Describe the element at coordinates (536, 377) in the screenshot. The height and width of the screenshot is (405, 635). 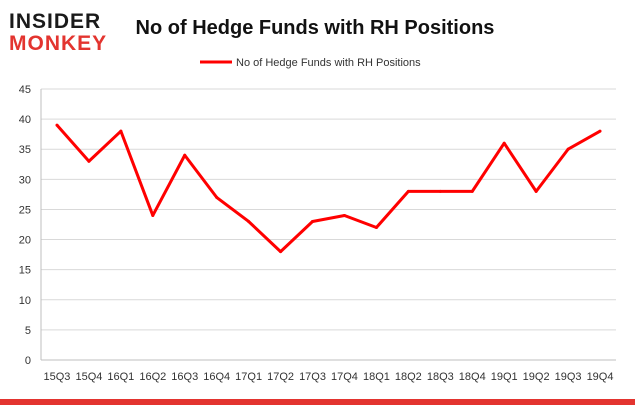
I see `x-tick-label: 19Q2` at that location.